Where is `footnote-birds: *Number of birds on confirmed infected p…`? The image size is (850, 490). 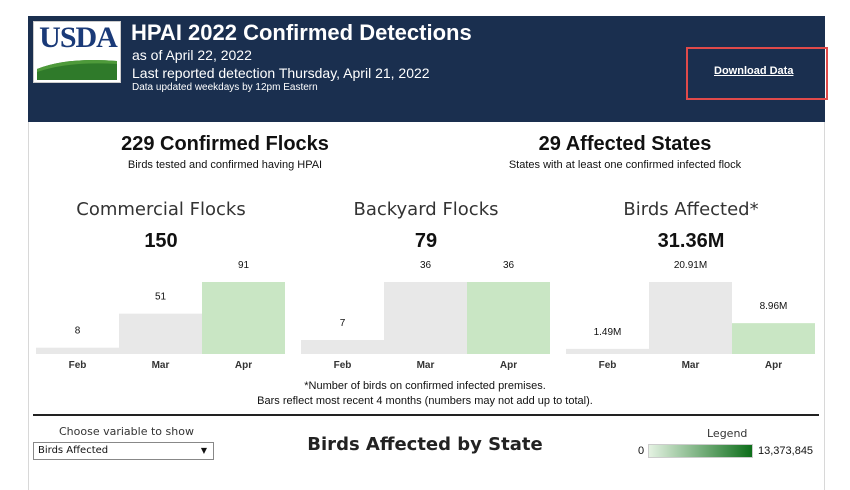
footnote-birds: *Number of birds on confirmed infected p… is located at coordinates (425, 386).